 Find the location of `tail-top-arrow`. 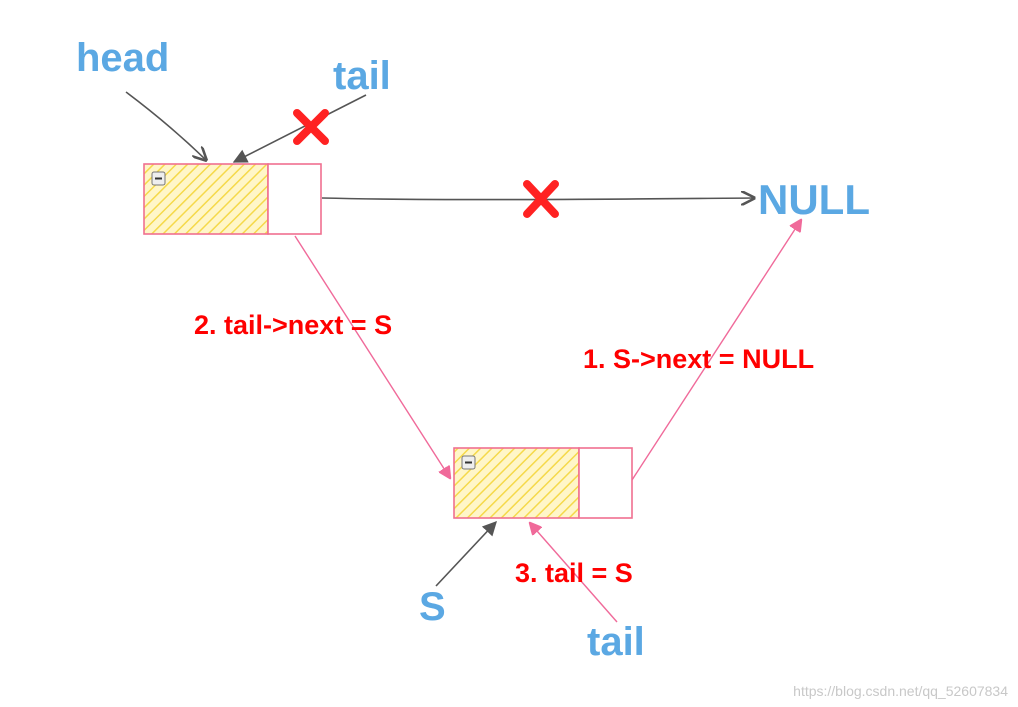

tail-top-arrow is located at coordinates (299, 128).